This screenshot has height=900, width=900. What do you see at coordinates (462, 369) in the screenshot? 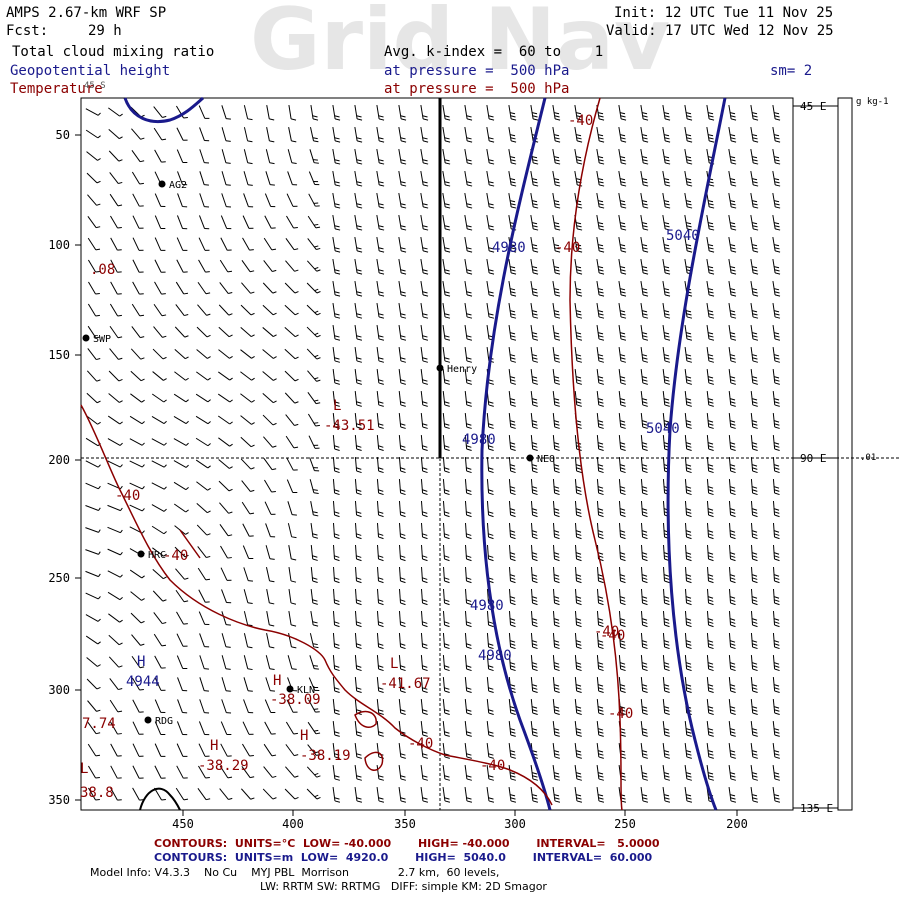
I see `station-label-henry: Henry` at bounding box center [462, 369].